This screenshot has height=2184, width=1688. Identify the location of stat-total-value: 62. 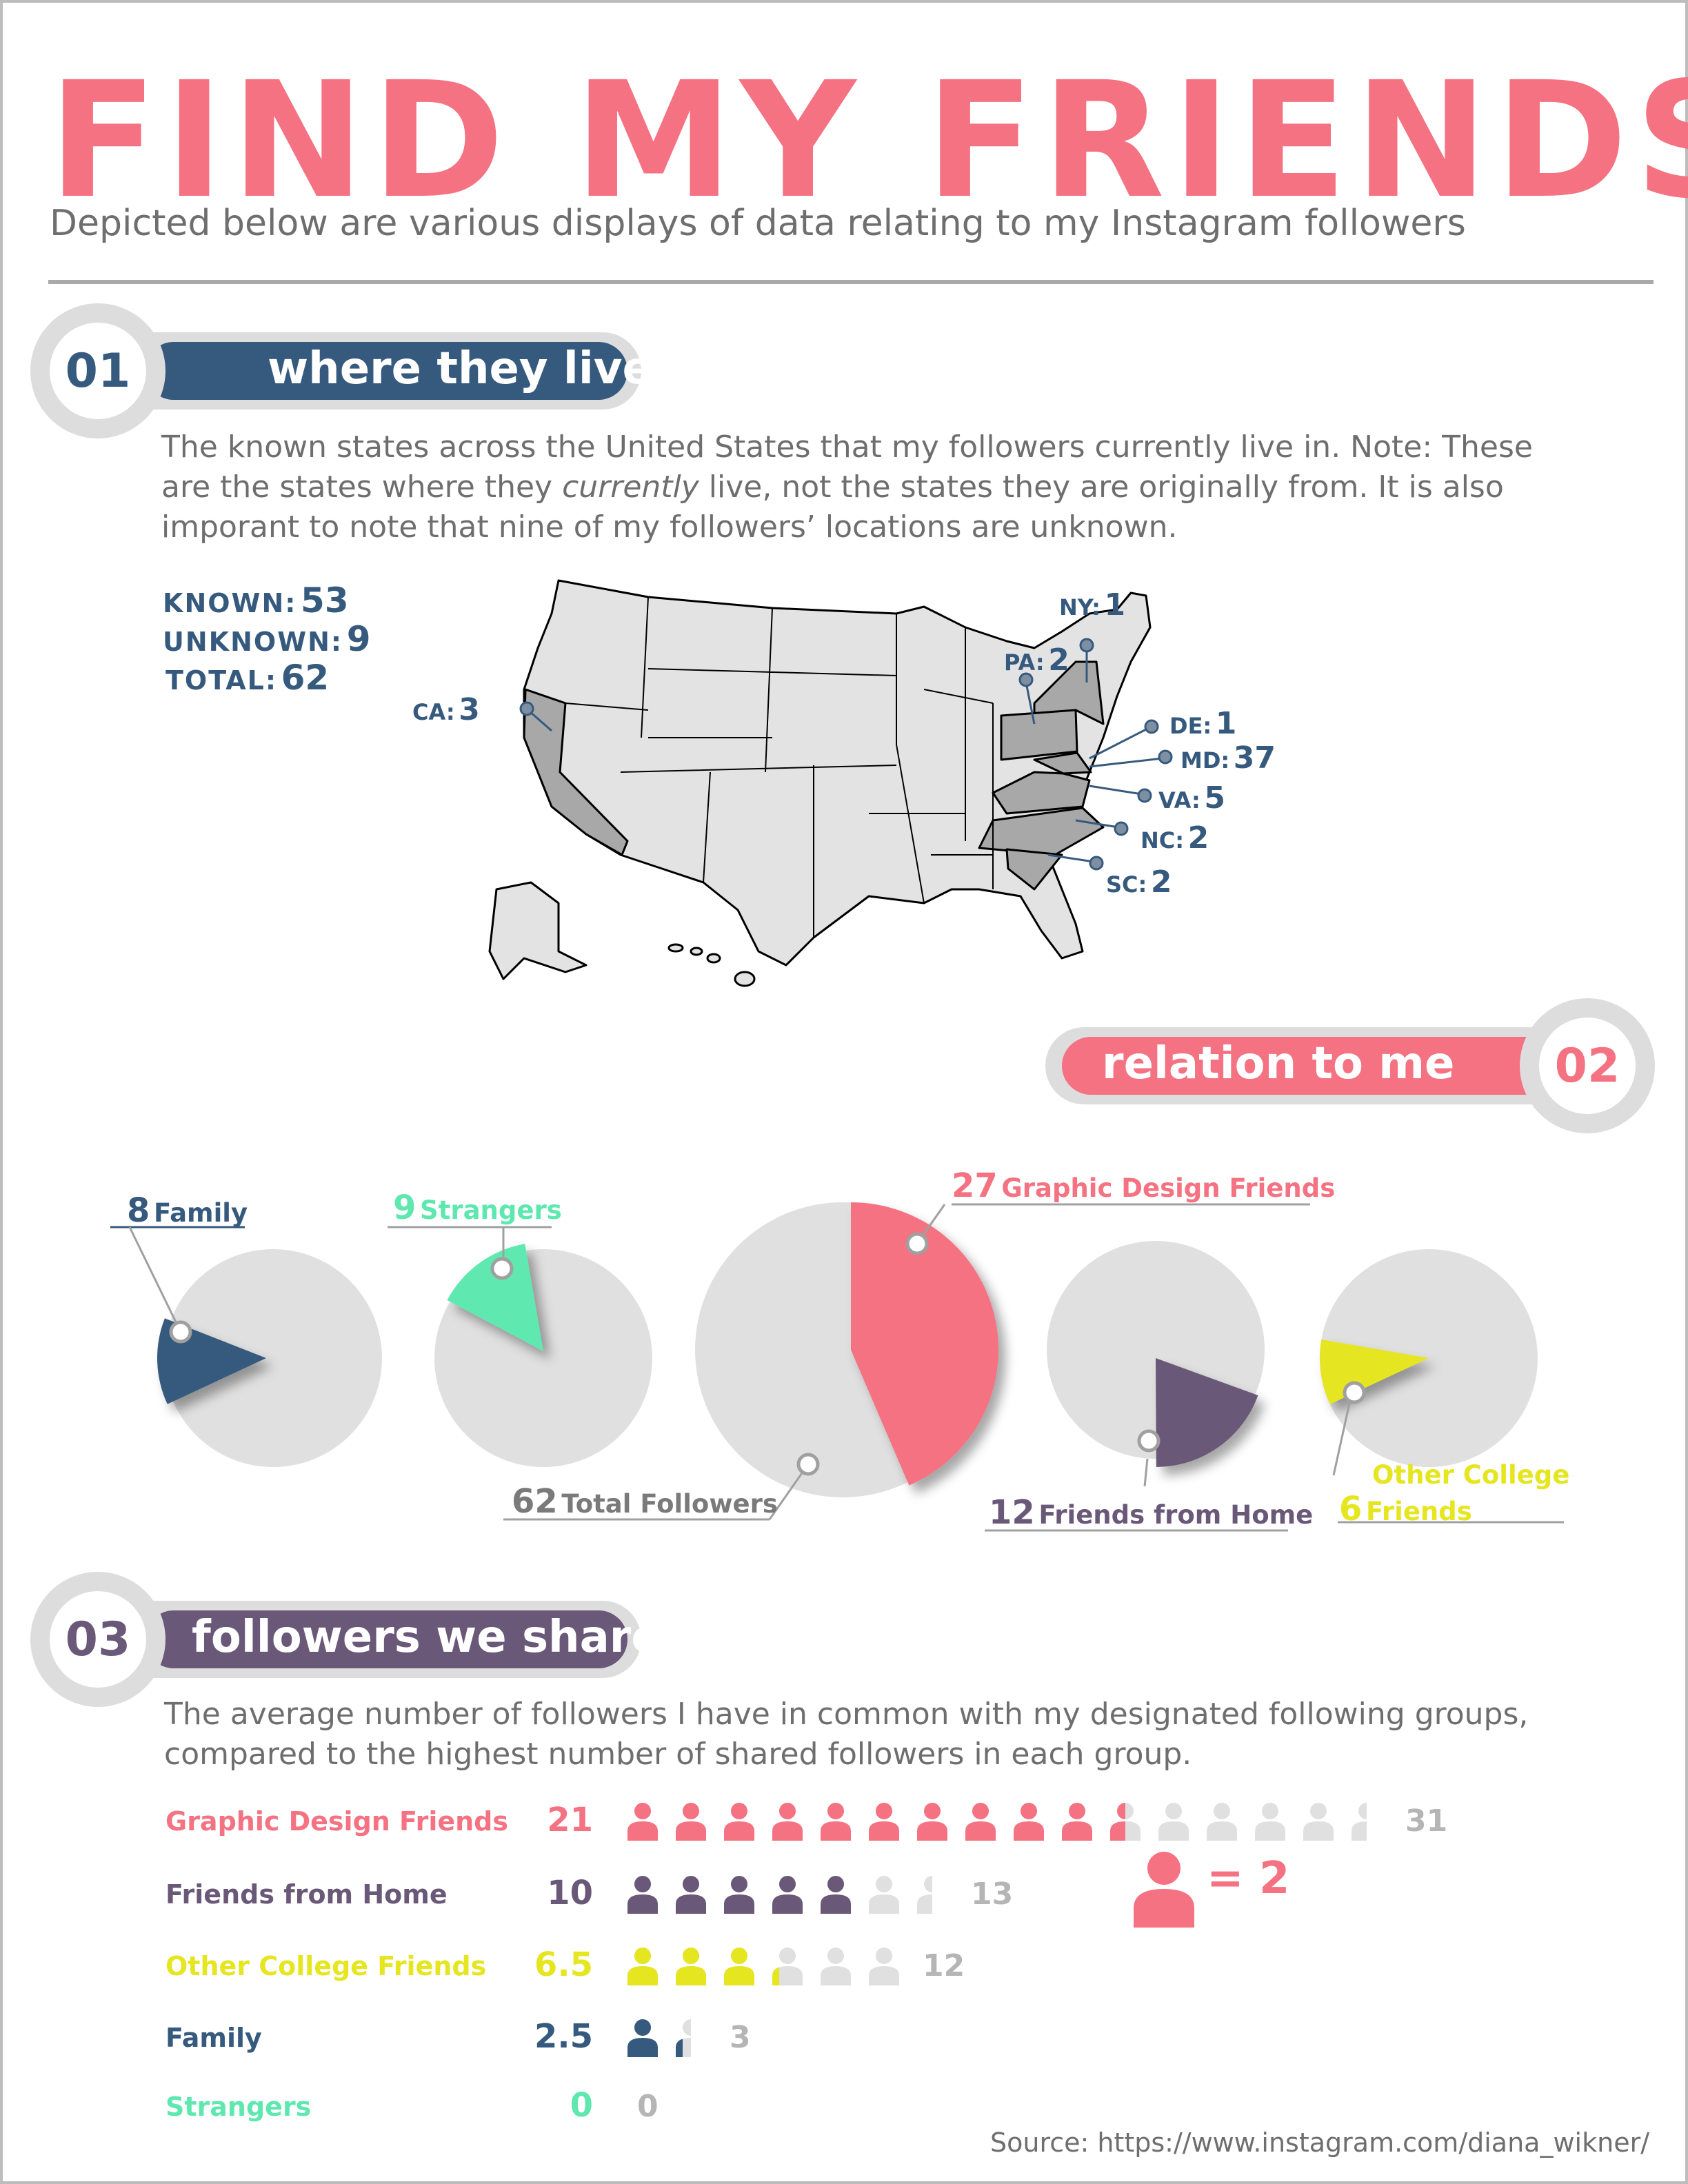
(305, 678).